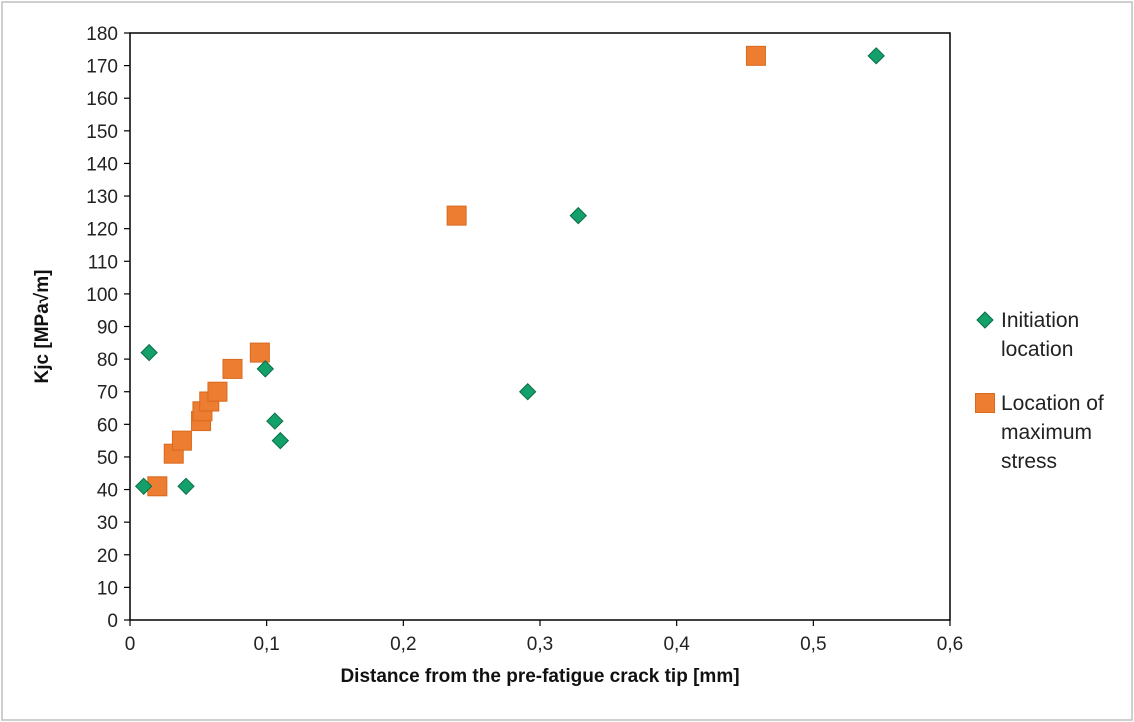  Describe the element at coordinates (107, 523) in the screenshot. I see `y-tick-label: 30` at that location.